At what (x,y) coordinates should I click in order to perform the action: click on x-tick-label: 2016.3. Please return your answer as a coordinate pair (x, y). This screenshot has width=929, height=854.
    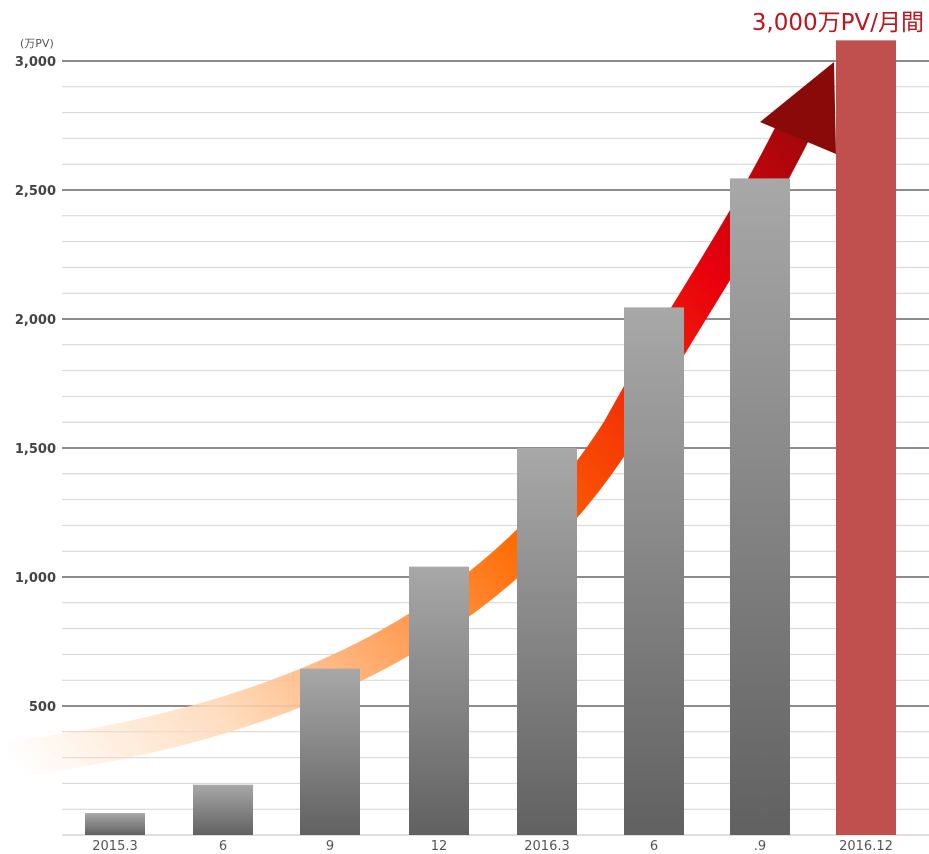
    Looking at the image, I should click on (547, 846).